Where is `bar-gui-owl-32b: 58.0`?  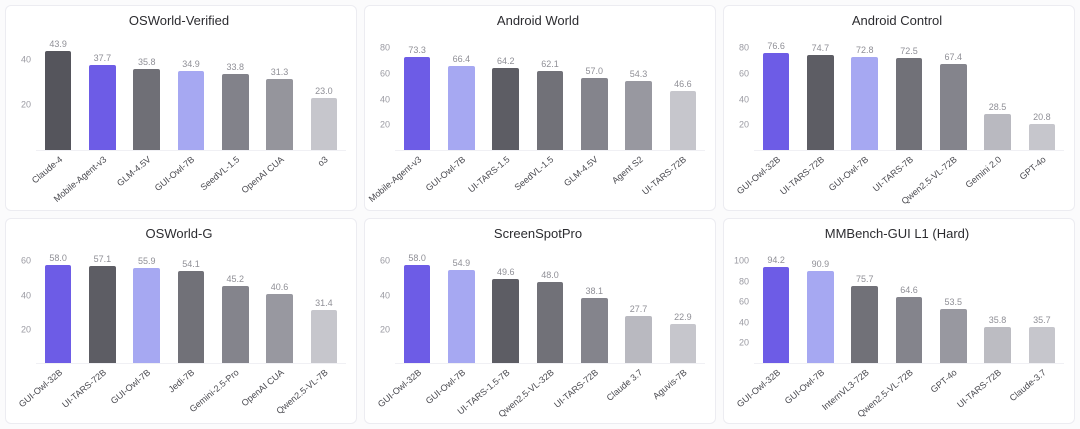 bar-gui-owl-32b: 58.0 is located at coordinates (417, 308).